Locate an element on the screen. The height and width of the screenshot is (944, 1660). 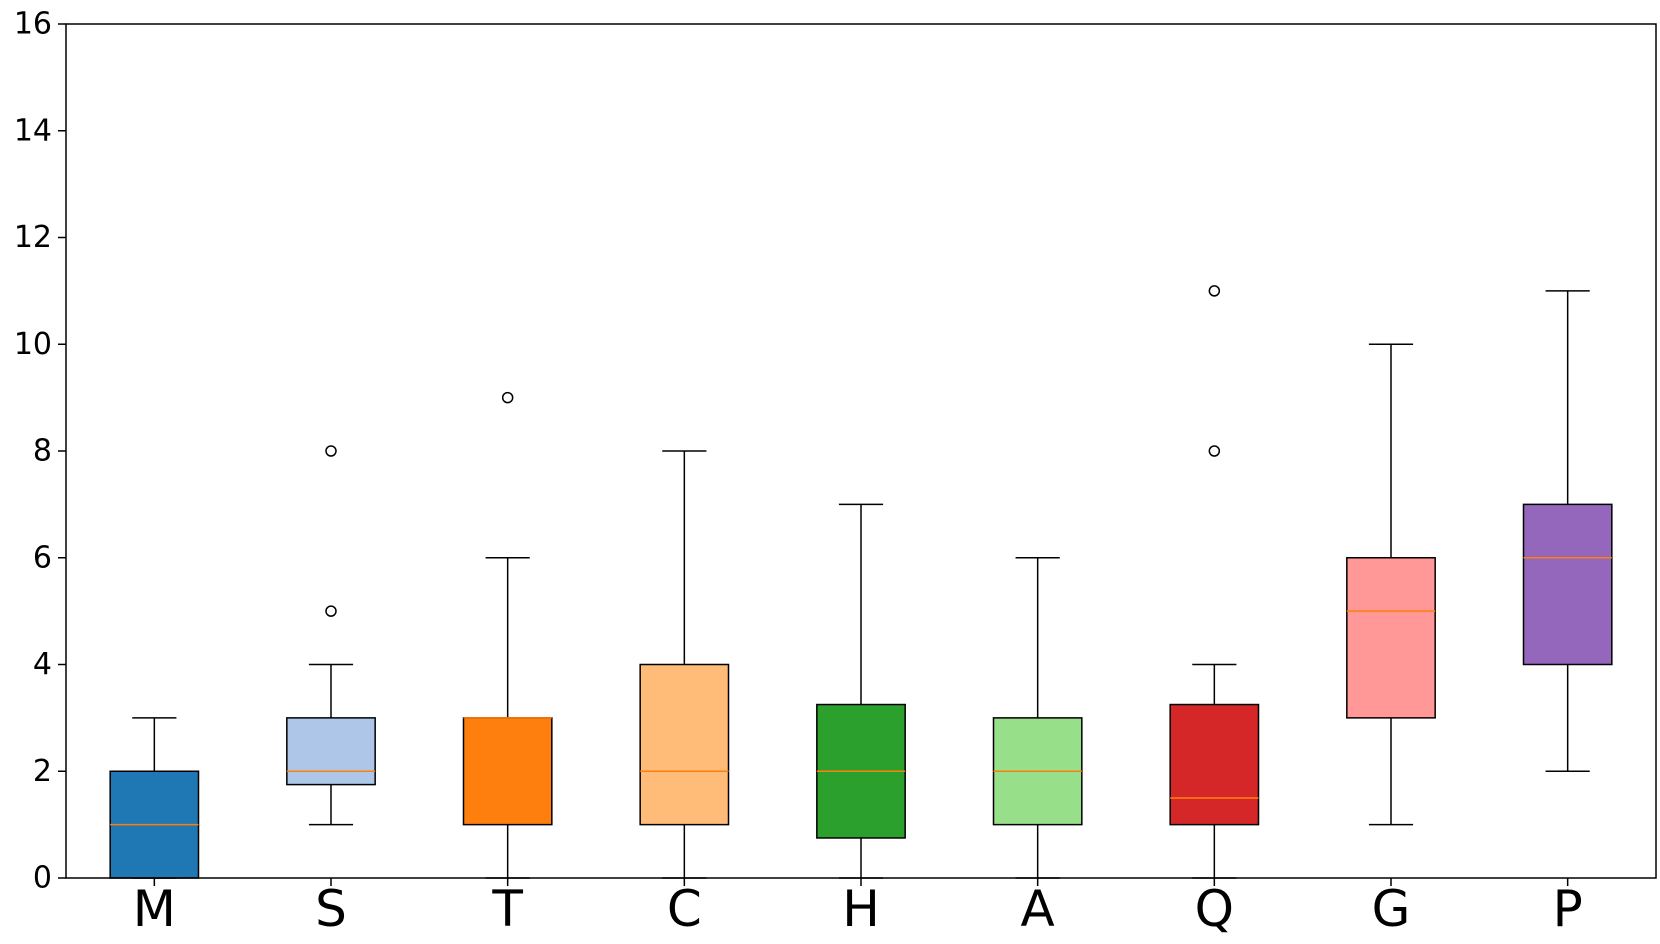
box-P is located at coordinates (1567, 531).